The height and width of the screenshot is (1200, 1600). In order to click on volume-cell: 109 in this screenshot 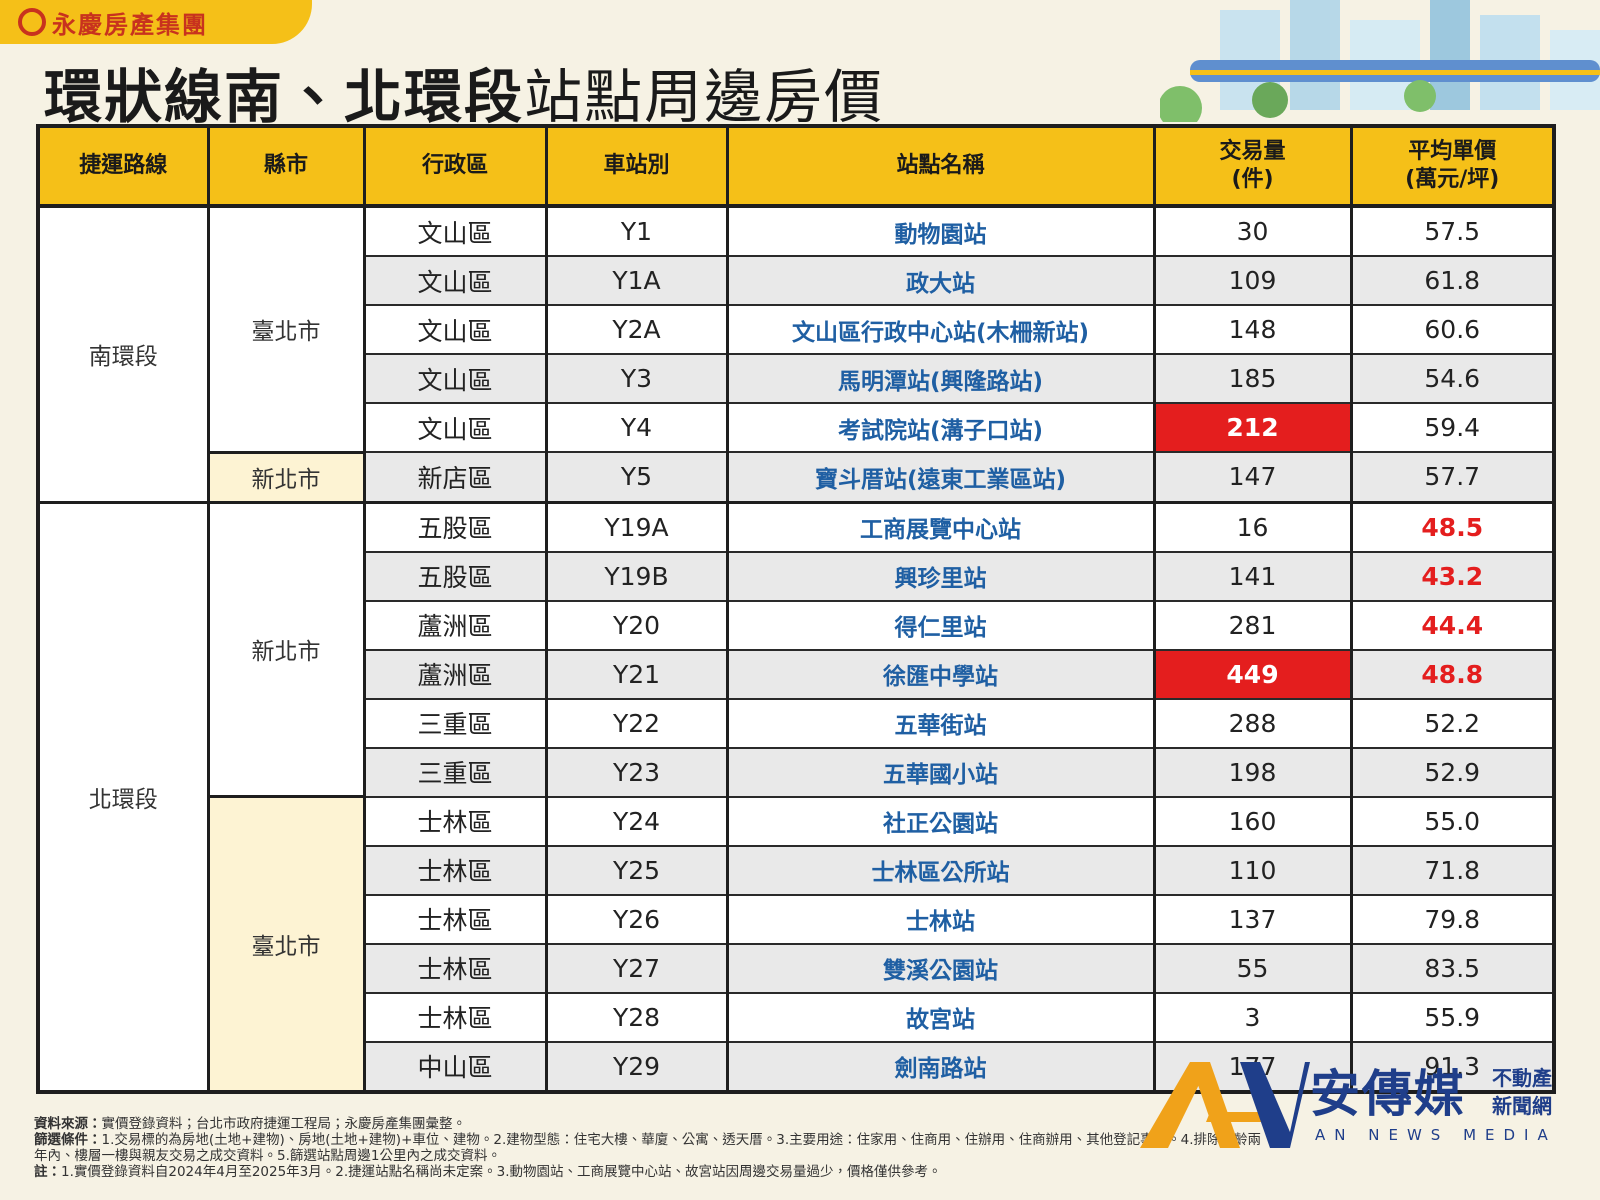, I will do `click(1252, 281)`.